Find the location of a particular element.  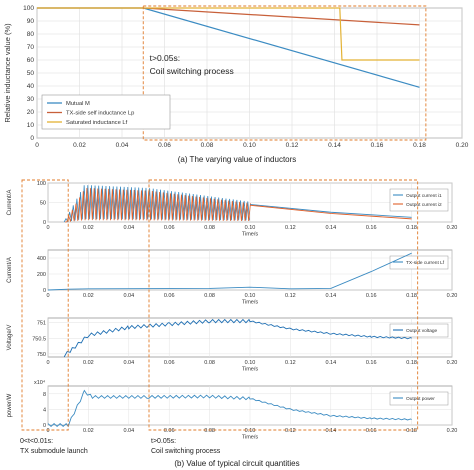

annotation-line: t>0.05s: is located at coordinates (165, 58).